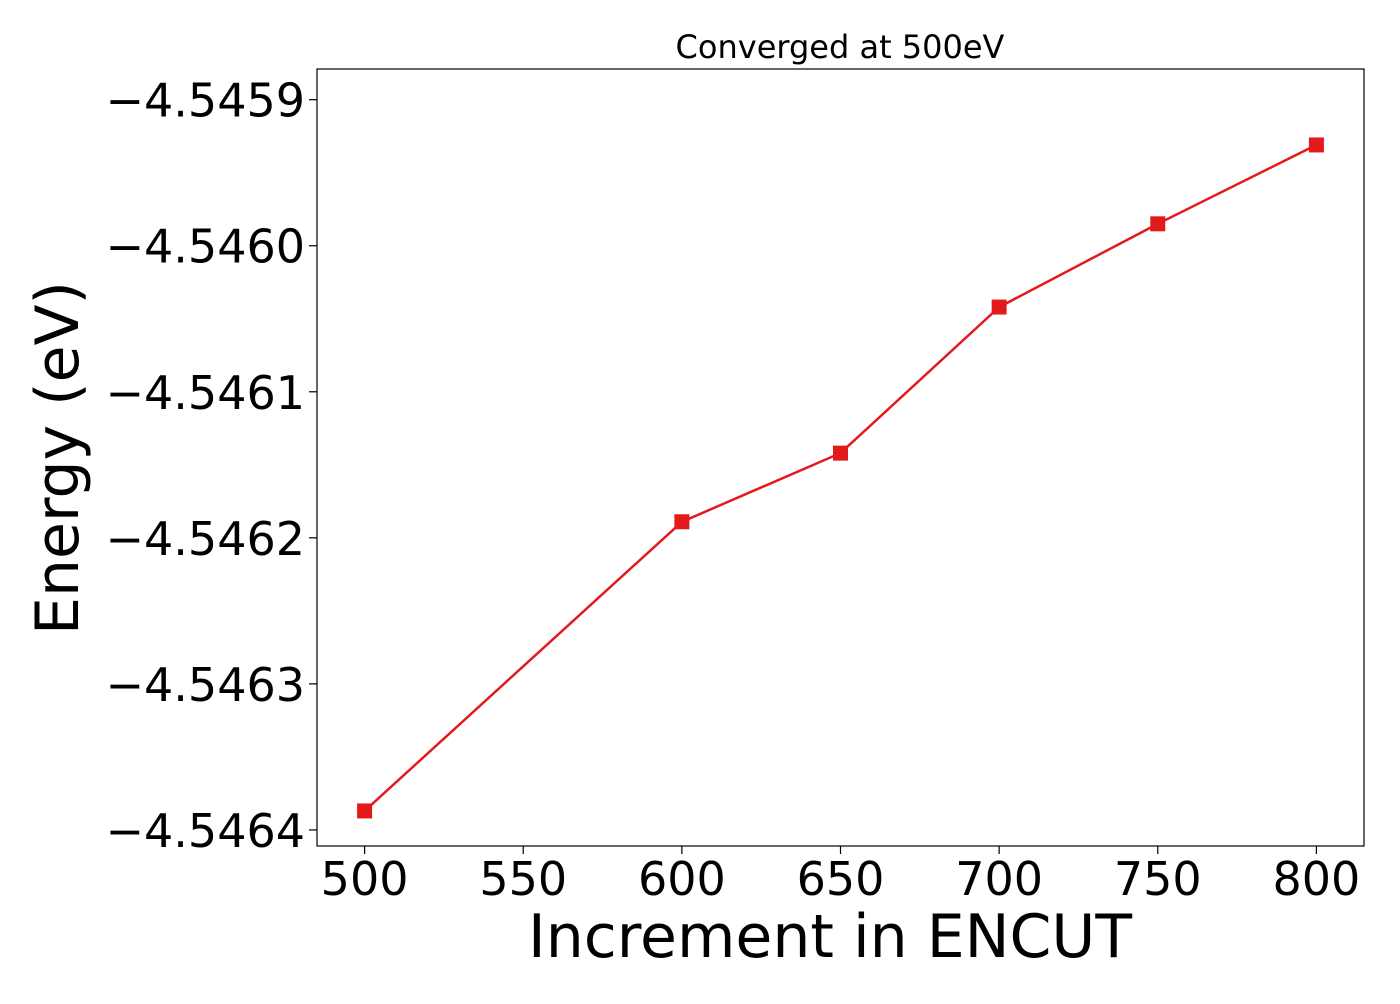 The image size is (1400, 1004). What do you see at coordinates (206, 393) in the screenshot?
I see `y-tick-label: −4.5461` at bounding box center [206, 393].